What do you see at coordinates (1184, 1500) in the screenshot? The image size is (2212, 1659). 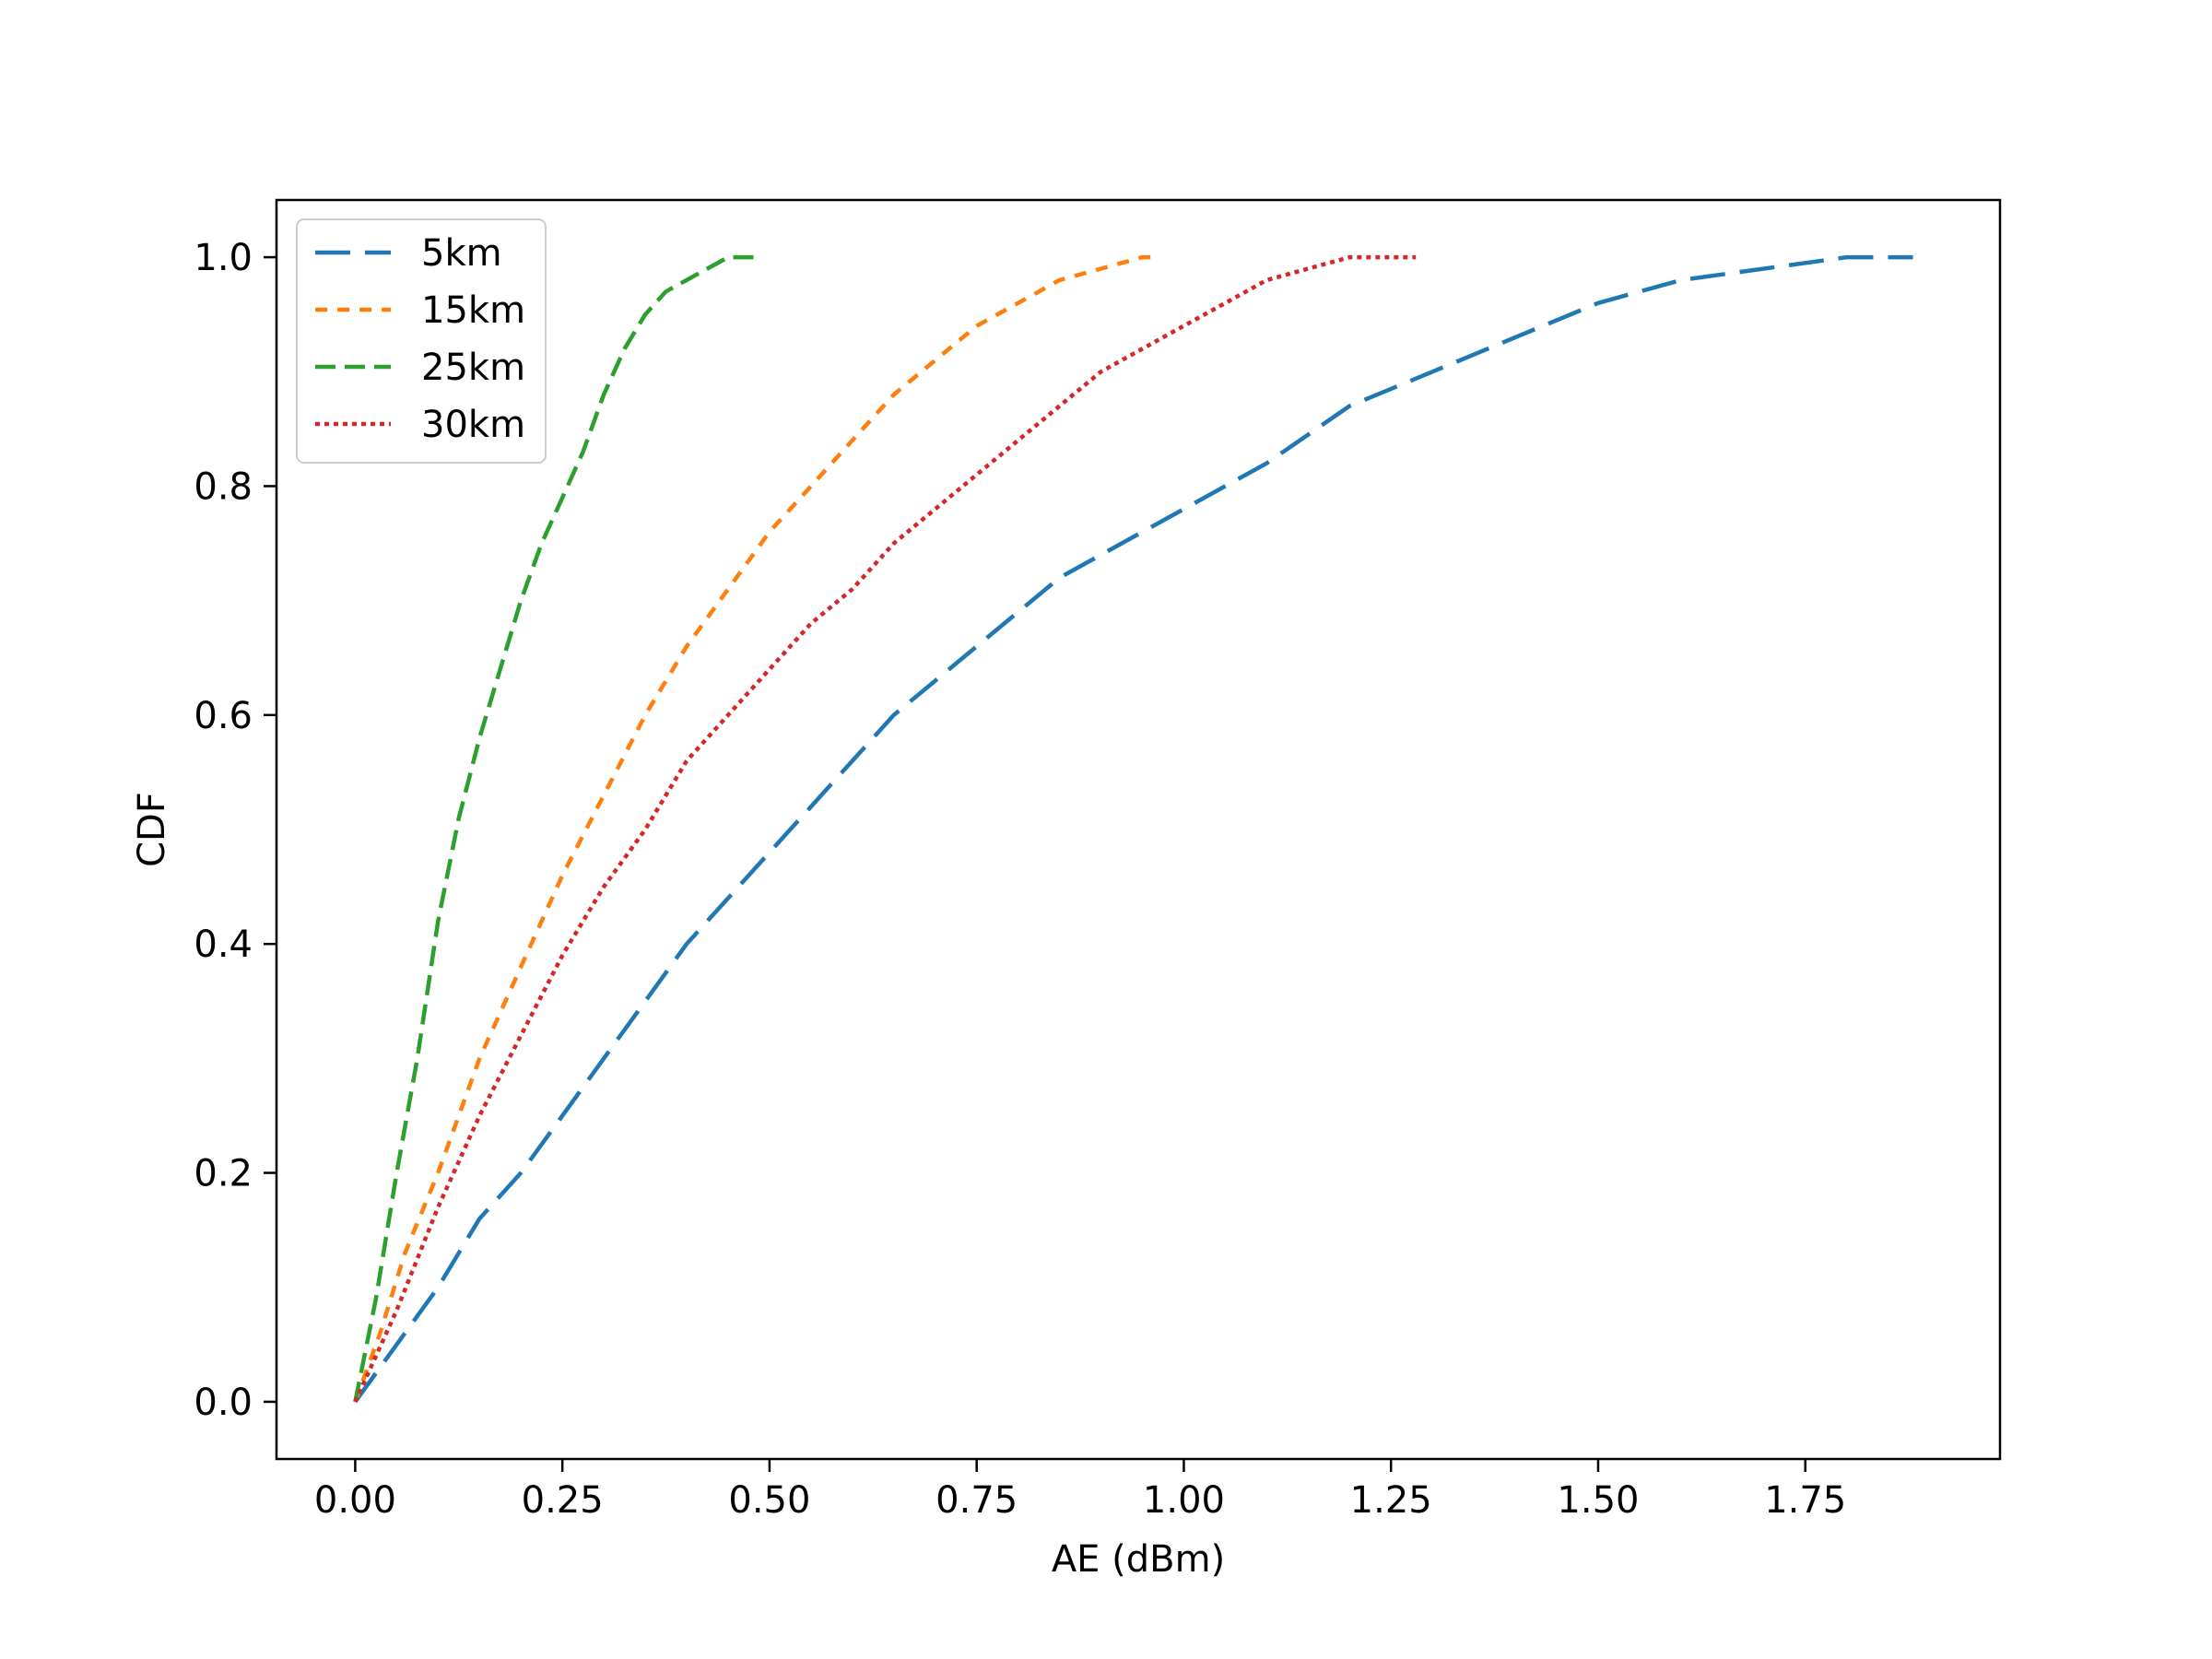 I see `x-tick-label: 1.00` at bounding box center [1184, 1500].